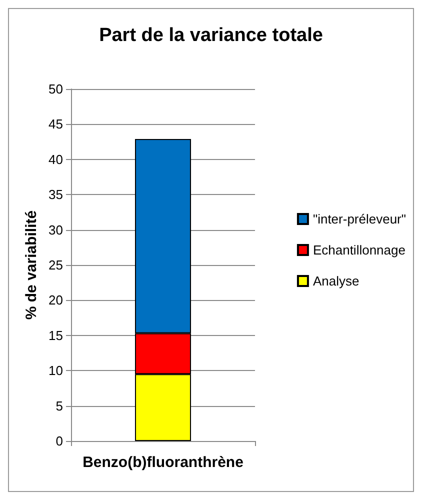  Describe the element at coordinates (55, 335) in the screenshot. I see `y-tick-label: 15` at that location.